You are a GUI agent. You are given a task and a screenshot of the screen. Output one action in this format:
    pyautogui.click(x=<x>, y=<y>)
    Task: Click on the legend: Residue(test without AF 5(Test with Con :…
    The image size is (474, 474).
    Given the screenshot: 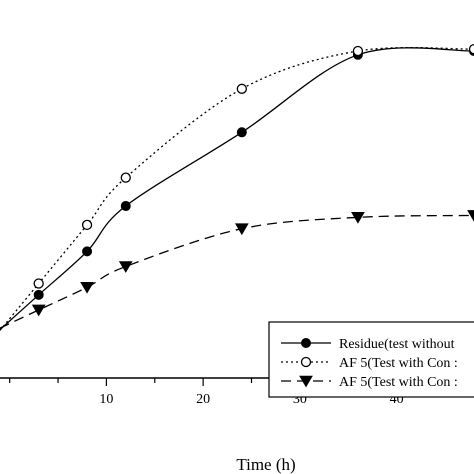 What is the action you would take?
    pyautogui.click(x=371, y=359)
    